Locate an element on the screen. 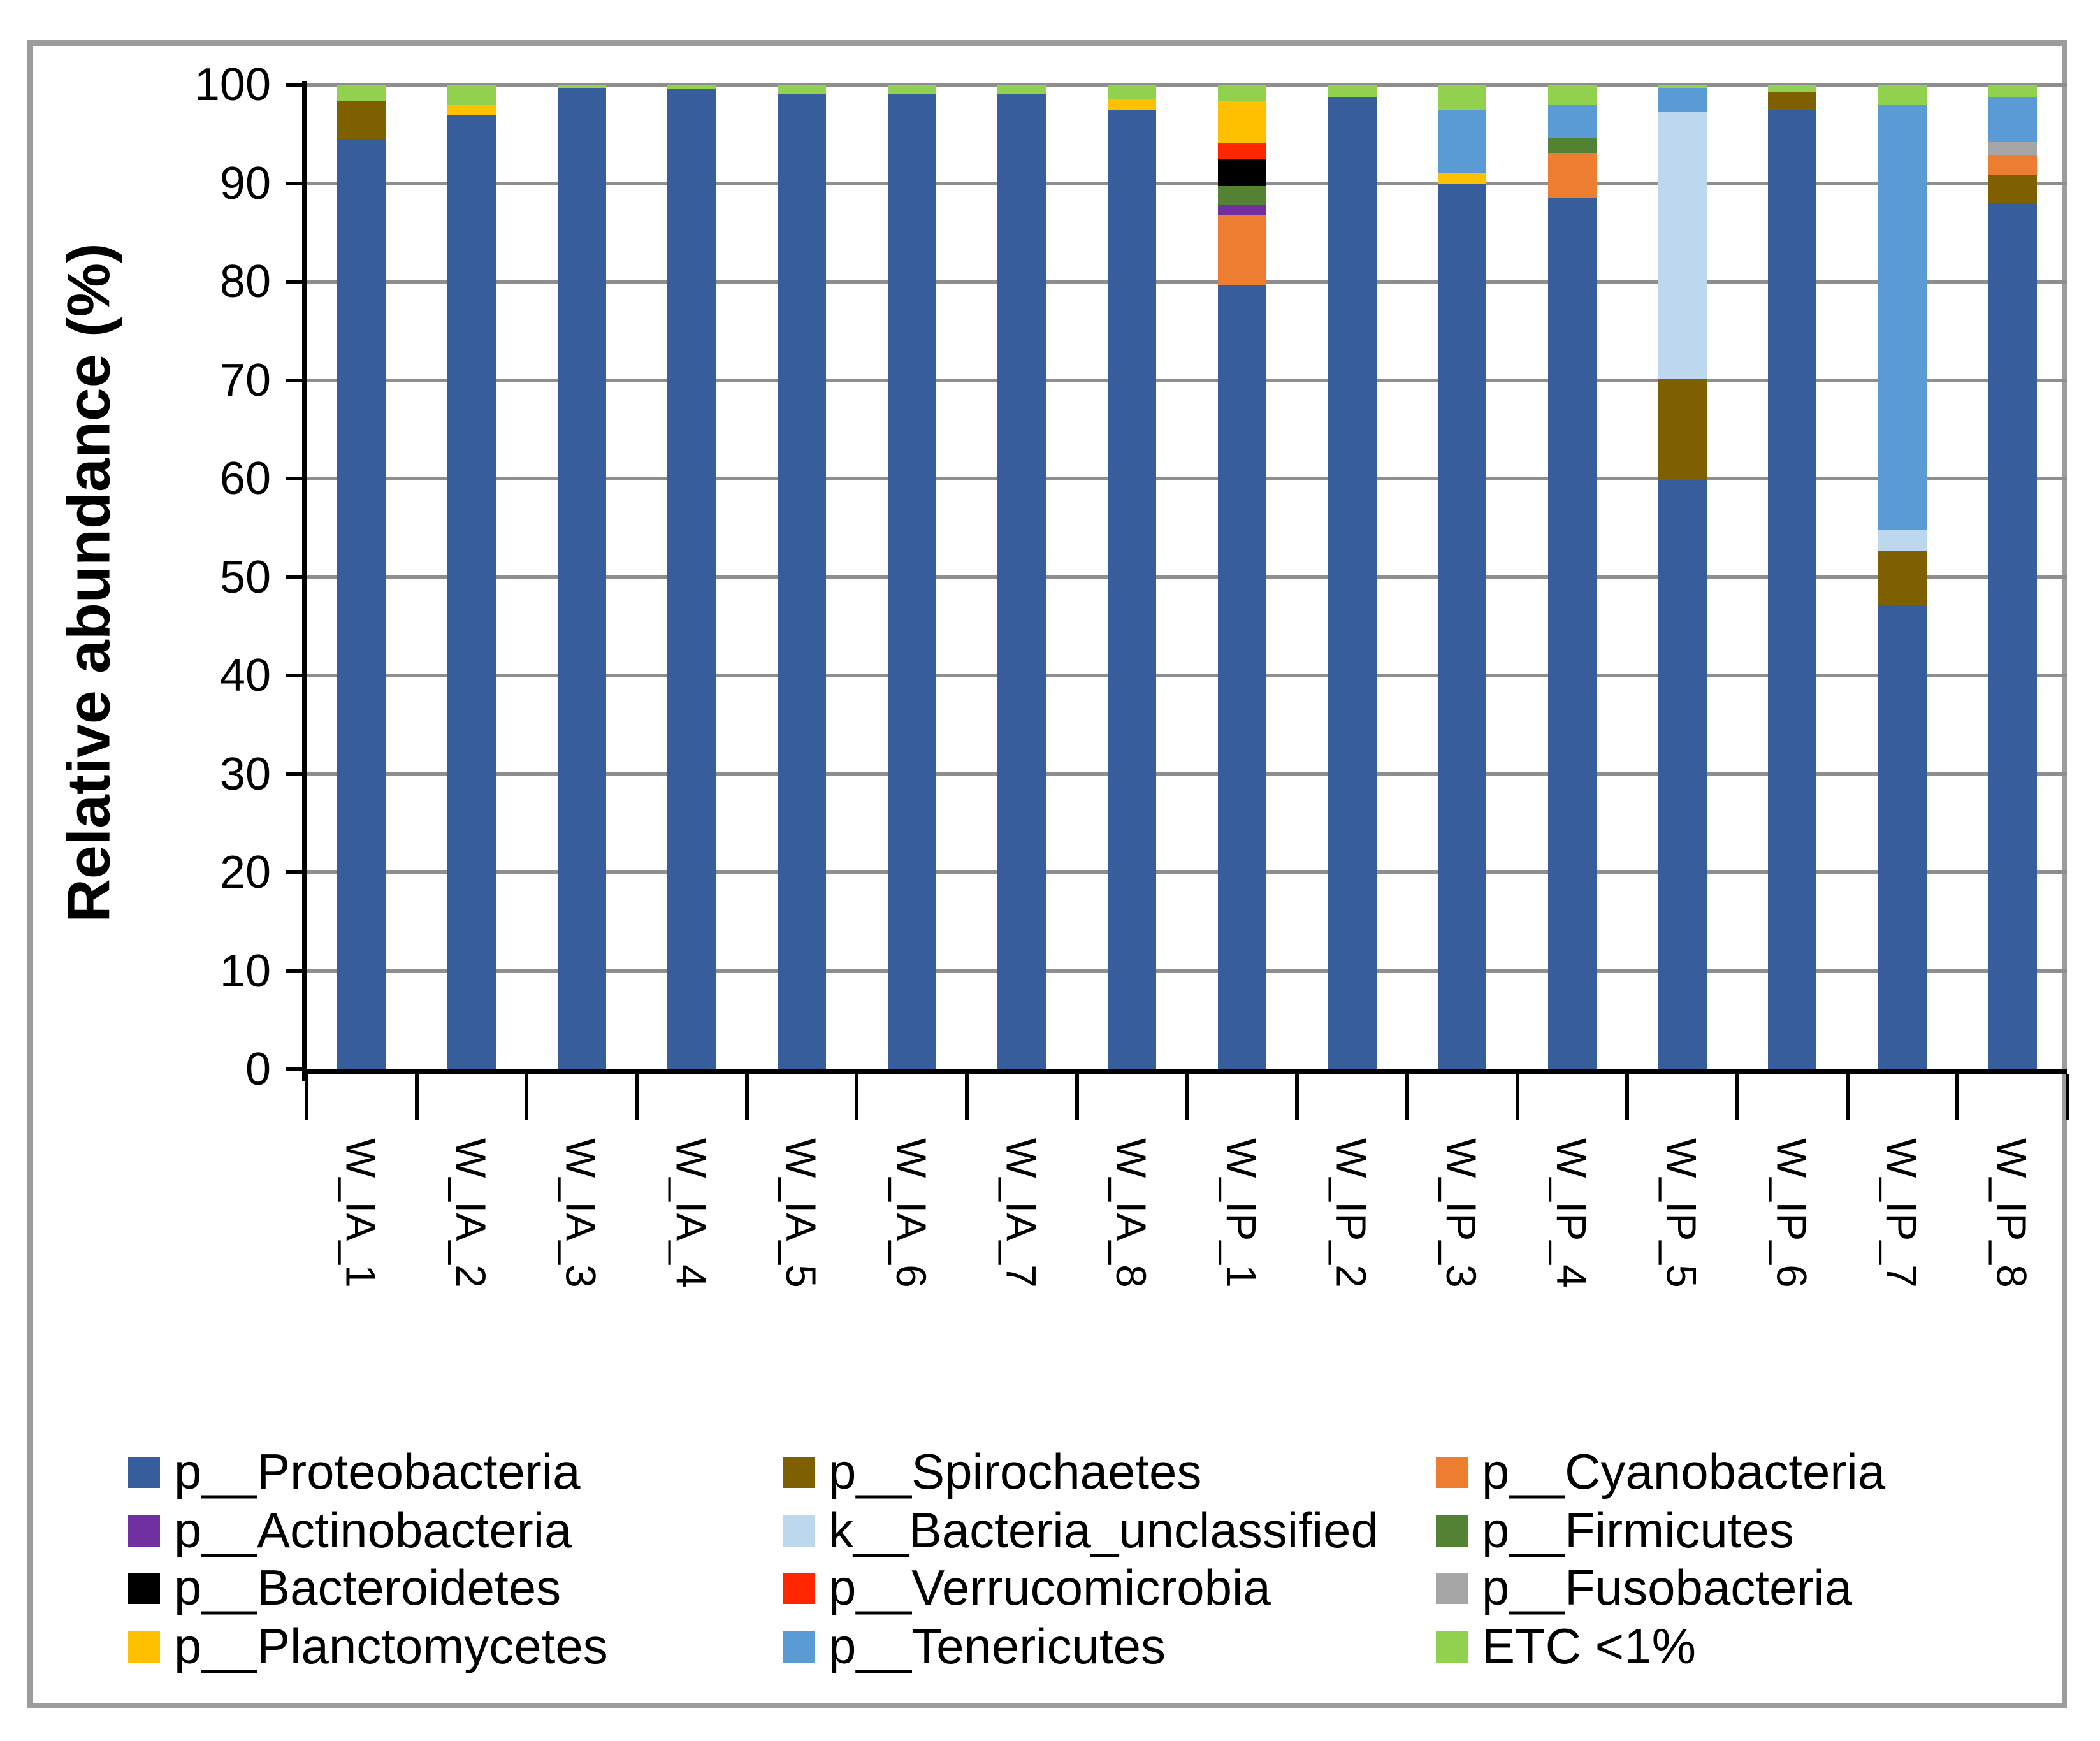  bar-segment-W_IP_1-ETC <1% is located at coordinates (1241, 93).